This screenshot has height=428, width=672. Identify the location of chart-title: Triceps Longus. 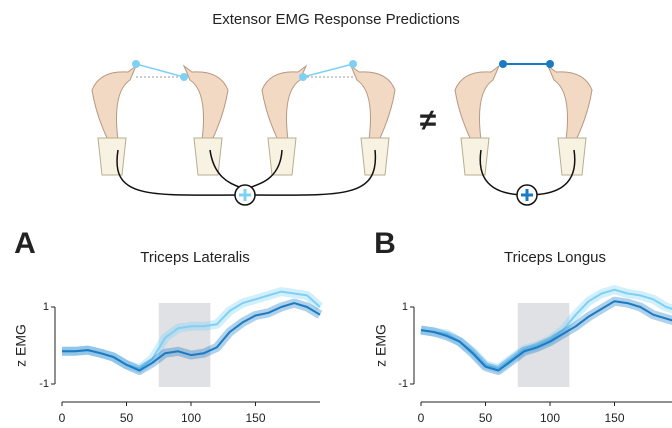
(555, 257).